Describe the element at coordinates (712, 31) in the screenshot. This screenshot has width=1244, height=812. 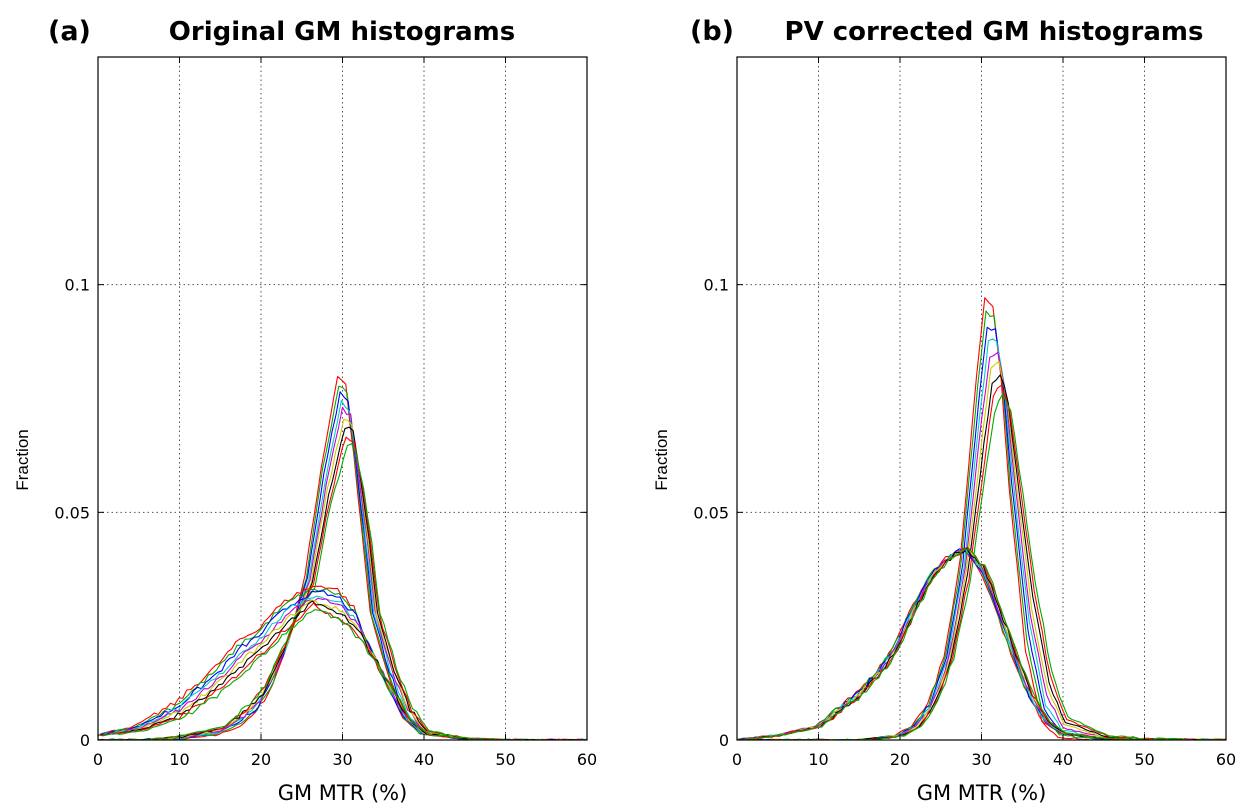
I see `panel-letter: (b)` at that location.